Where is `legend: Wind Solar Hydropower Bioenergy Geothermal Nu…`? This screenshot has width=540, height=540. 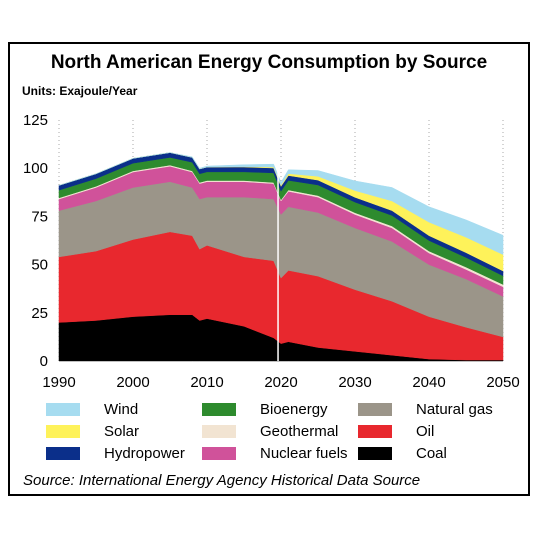 legend: Wind Solar Hydropower Bioenergy Geothermal Nu… is located at coordinates (281, 433).